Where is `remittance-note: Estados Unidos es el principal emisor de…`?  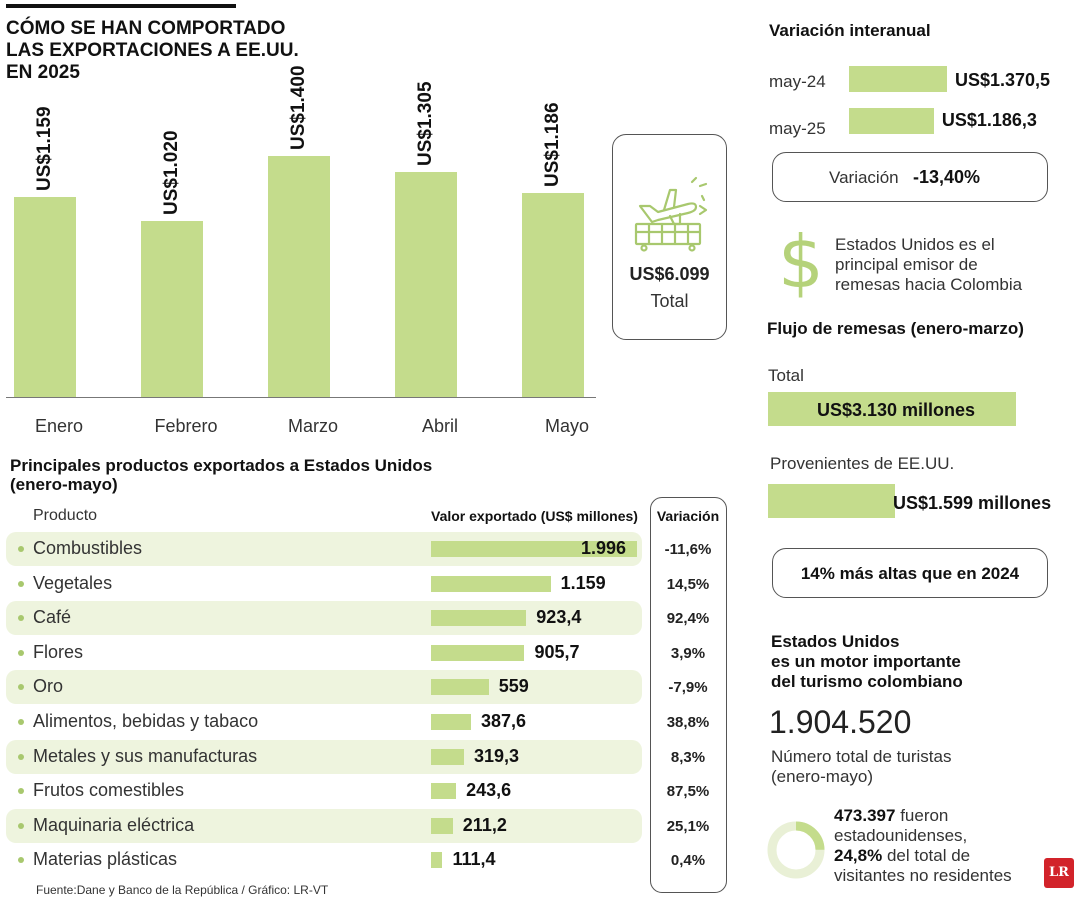
remittance-note: Estados Unidos es el principal emisor de… is located at coordinates (928, 265).